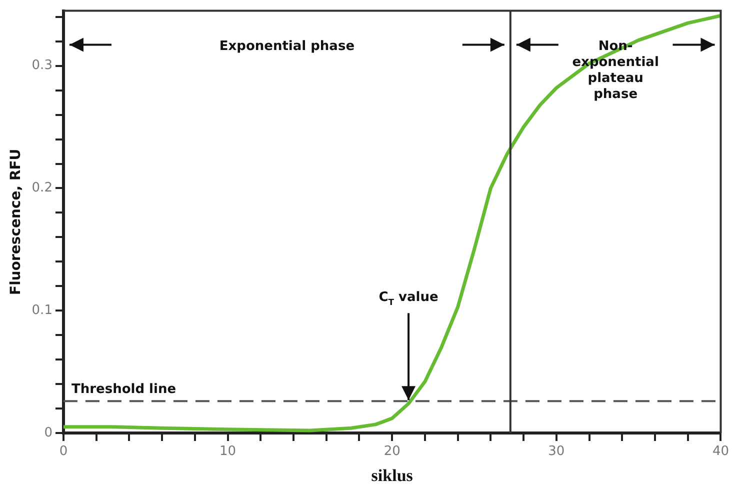 The width and height of the screenshot is (732, 495). Describe the element at coordinates (42, 66) in the screenshot. I see `y-tick-label: 0.3` at that location.